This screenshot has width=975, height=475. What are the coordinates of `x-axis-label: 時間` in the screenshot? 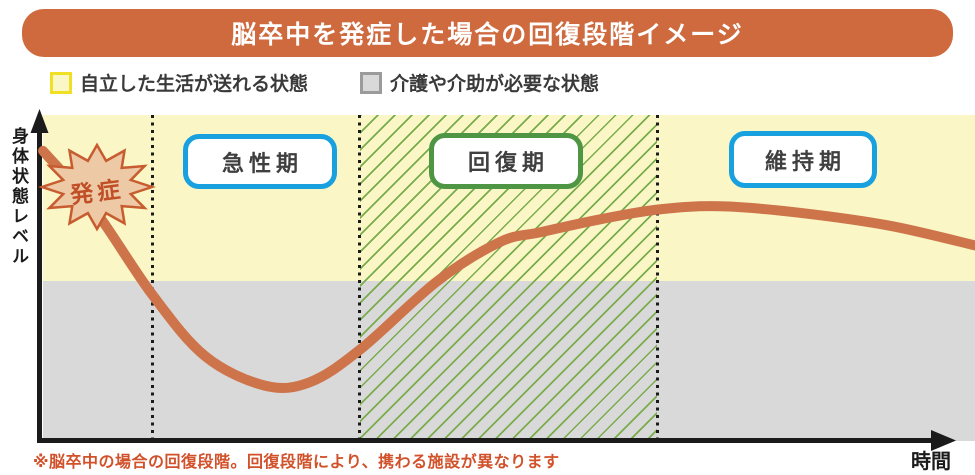 It's located at (931, 462).